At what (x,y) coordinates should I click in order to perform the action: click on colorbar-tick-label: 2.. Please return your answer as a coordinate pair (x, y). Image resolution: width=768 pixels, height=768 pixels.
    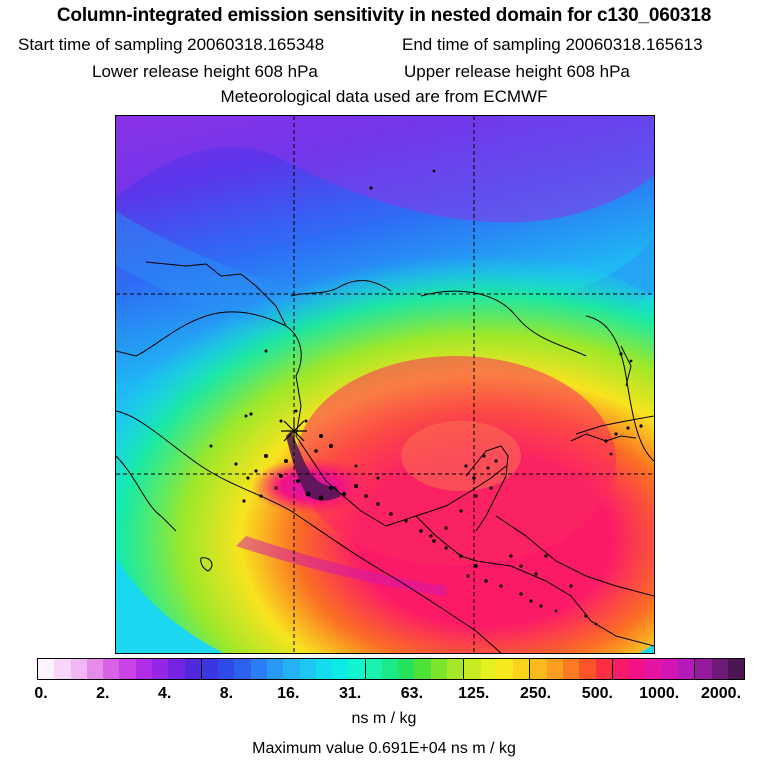
    Looking at the image, I should click on (103, 693).